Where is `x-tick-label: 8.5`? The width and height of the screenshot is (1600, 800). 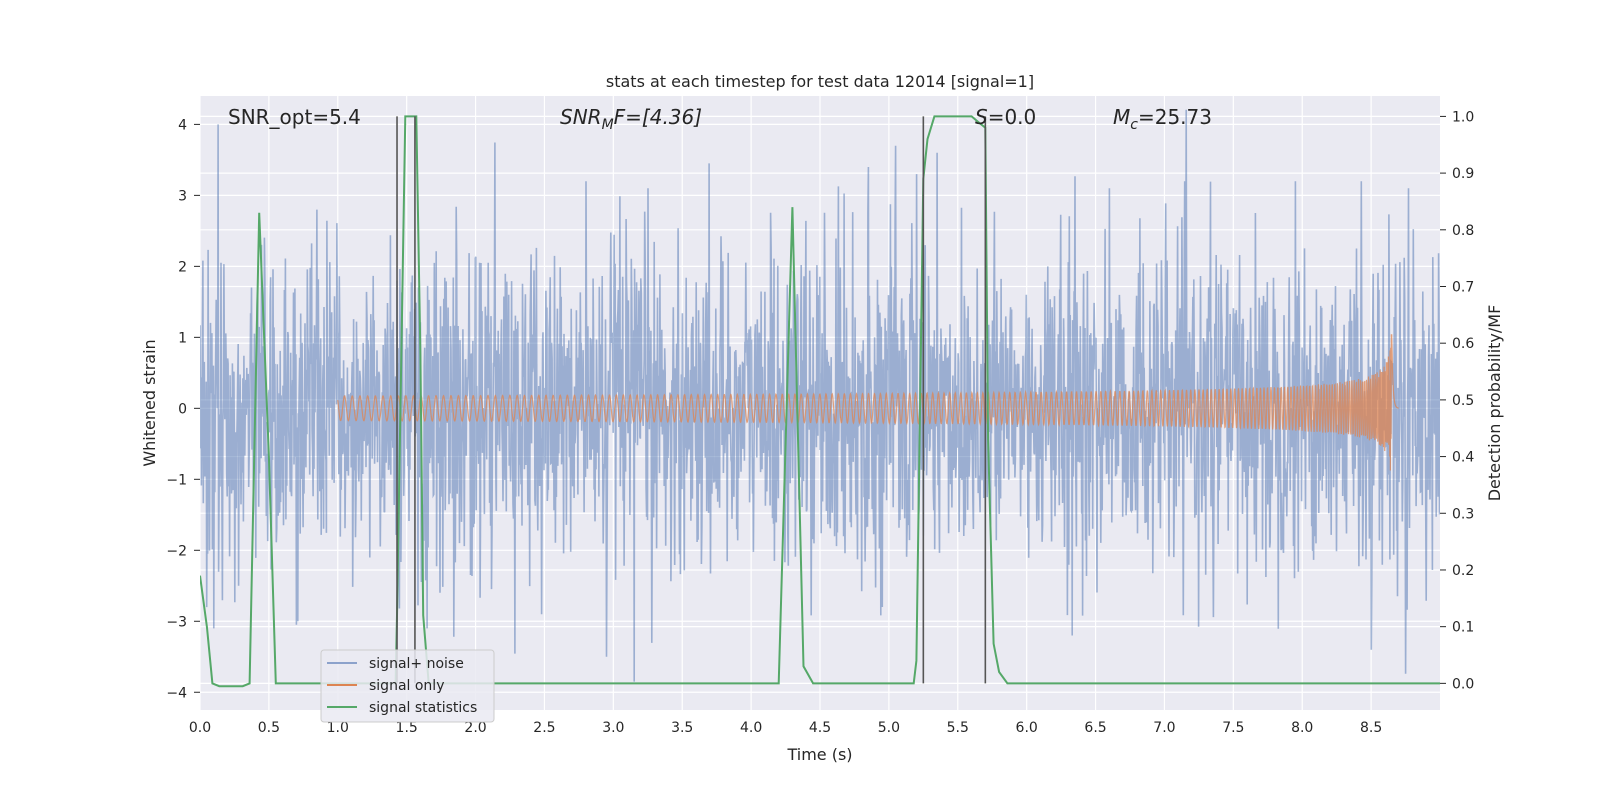 x-tick-label: 8.5 is located at coordinates (1371, 728).